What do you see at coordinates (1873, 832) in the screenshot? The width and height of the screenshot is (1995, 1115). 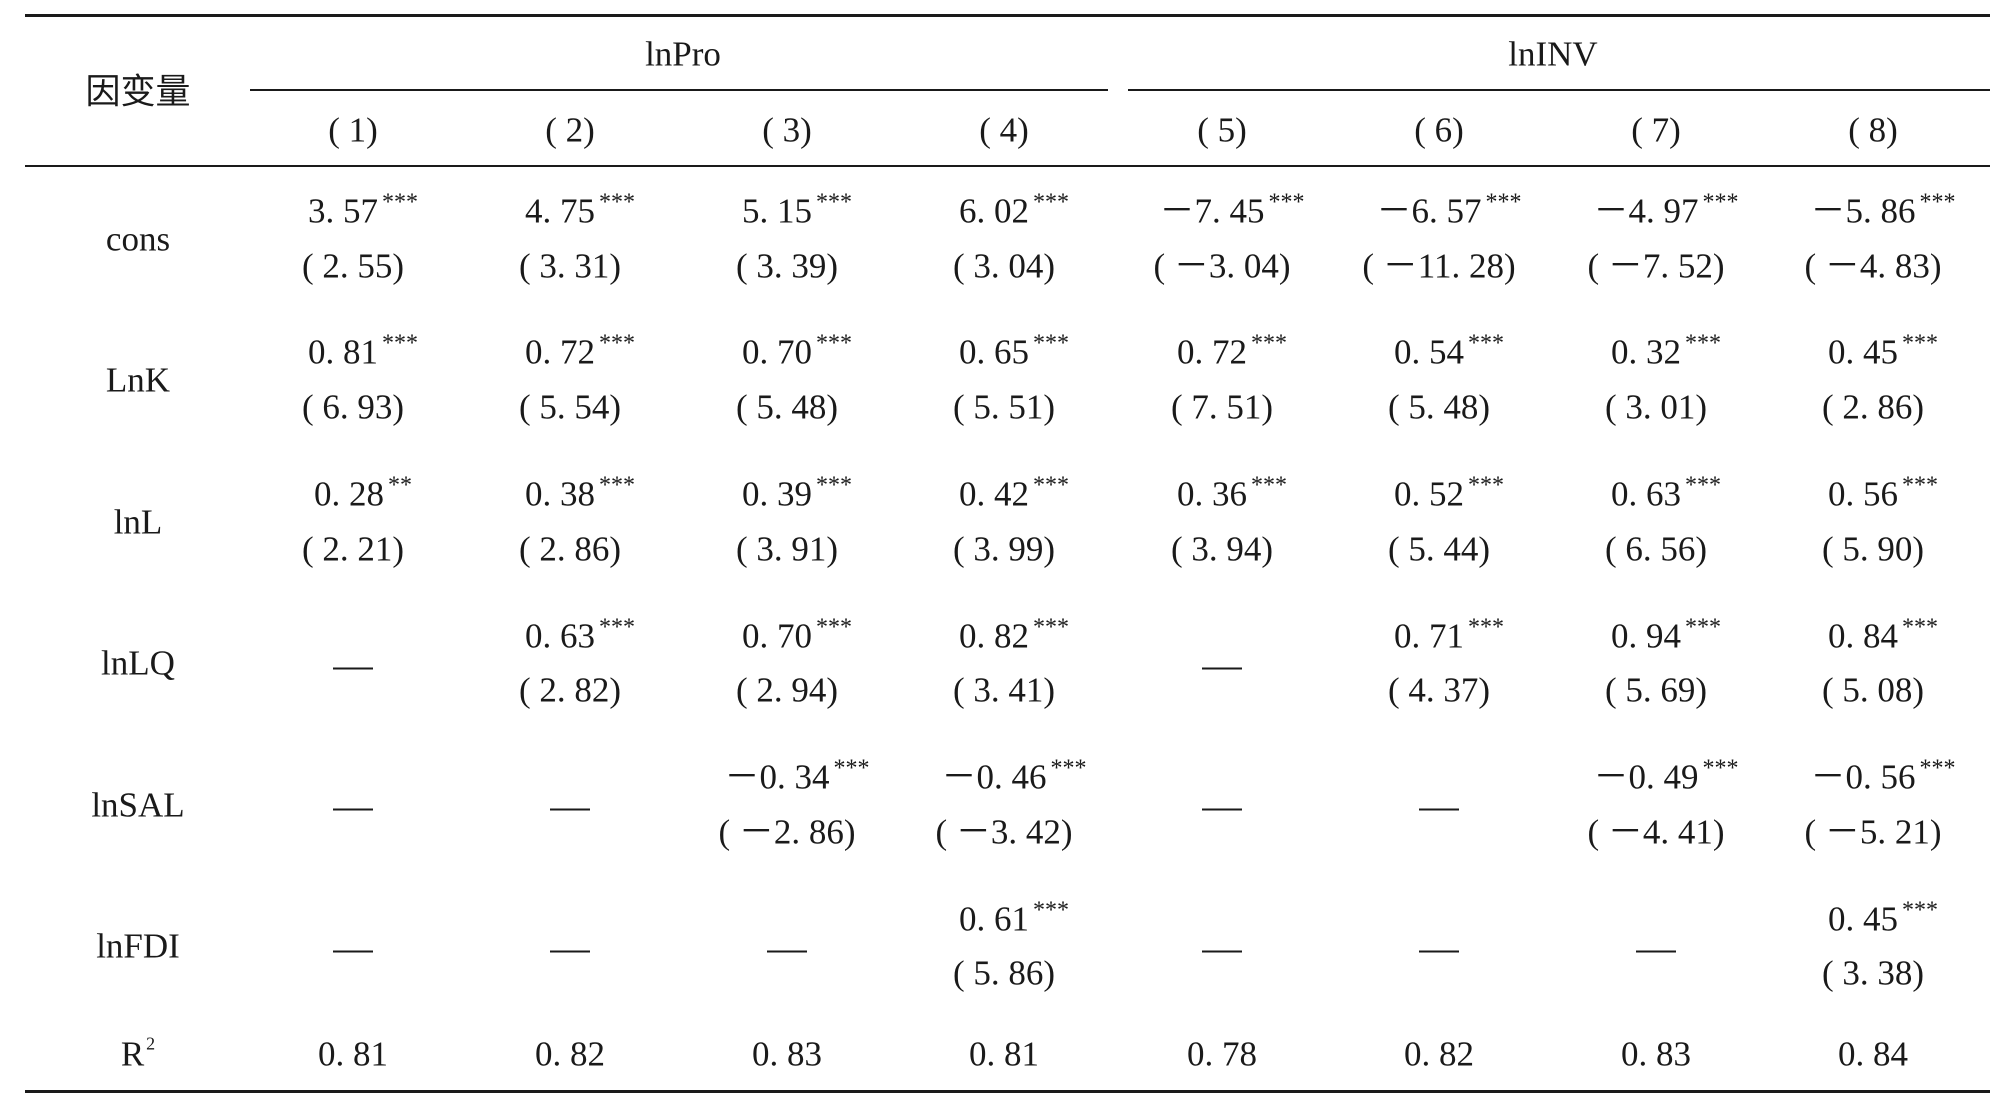 I see `t-statistic-cell: ( －5. 21)` at bounding box center [1873, 832].